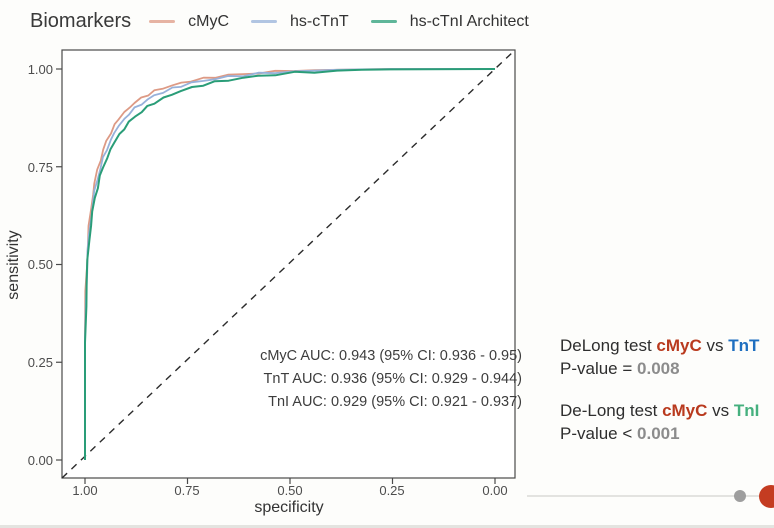 This screenshot has width=774, height=528. I want to click on delong-test-1-title: DeLong test cMyC vs TnT, so click(667, 345).